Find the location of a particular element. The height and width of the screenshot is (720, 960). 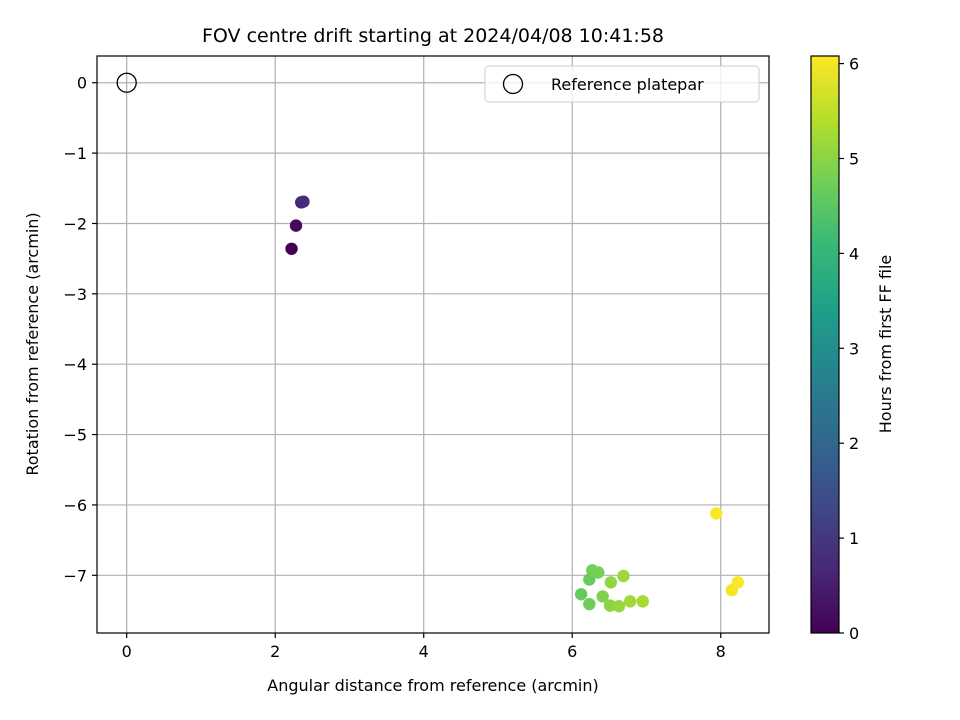

colorbar-ticks: 0 1 2 3 4 5 6 is located at coordinates (849, 349).